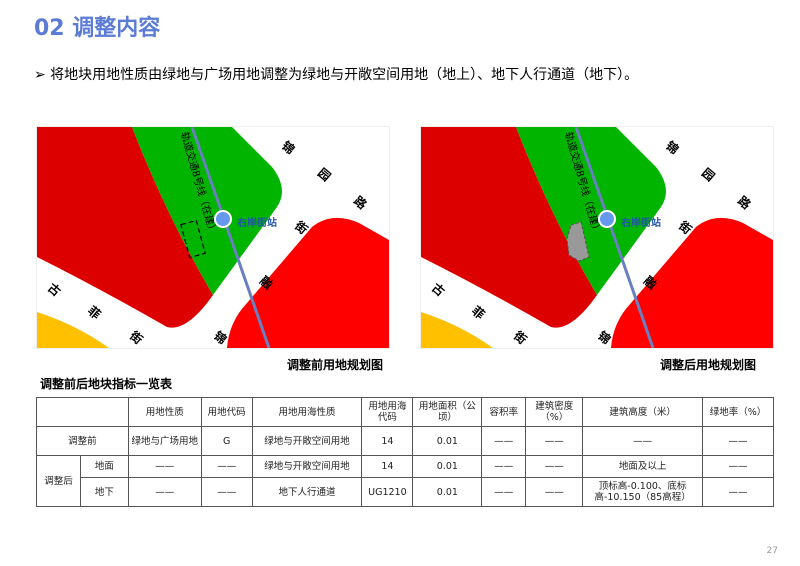 This screenshot has height=566, width=800. What do you see at coordinates (164, 412) in the screenshot?
I see `header-cell: 用地性质` at bounding box center [164, 412].